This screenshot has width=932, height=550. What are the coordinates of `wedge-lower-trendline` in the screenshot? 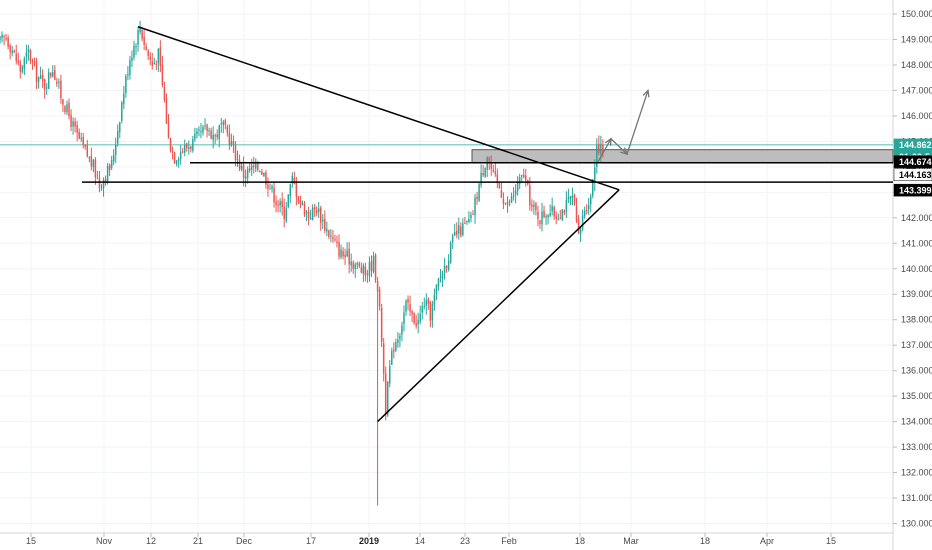 It's located at (498, 306).